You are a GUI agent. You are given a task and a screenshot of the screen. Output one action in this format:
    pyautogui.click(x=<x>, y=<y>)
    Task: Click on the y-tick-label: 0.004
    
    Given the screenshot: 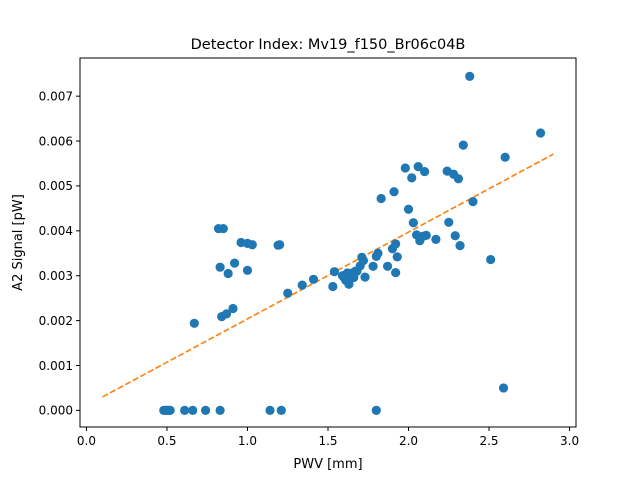 What is the action you would take?
    pyautogui.click(x=56, y=231)
    